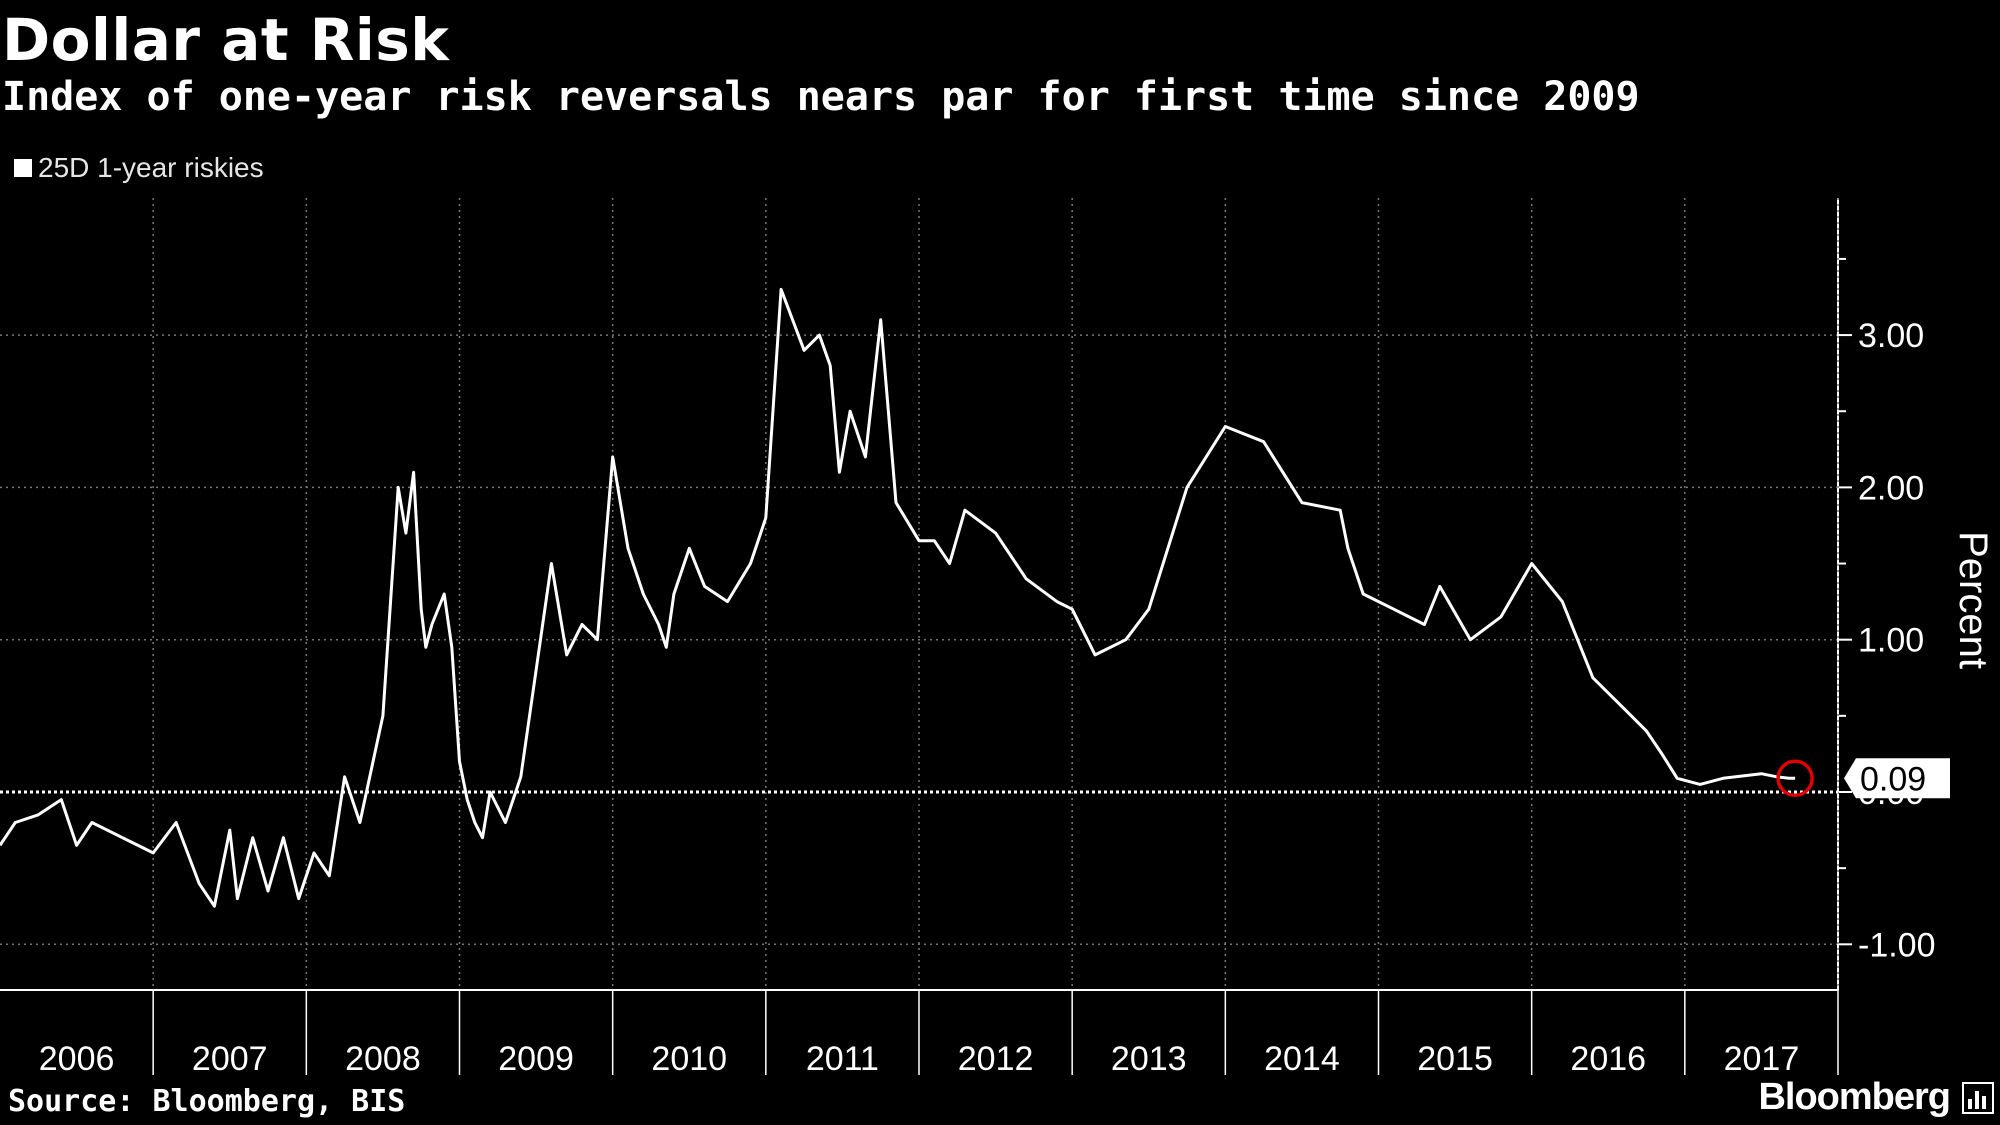 The image size is (2000, 1125). Describe the element at coordinates (207, 1101) in the screenshot. I see `source-note: Source: Bloomberg, BIS` at that location.